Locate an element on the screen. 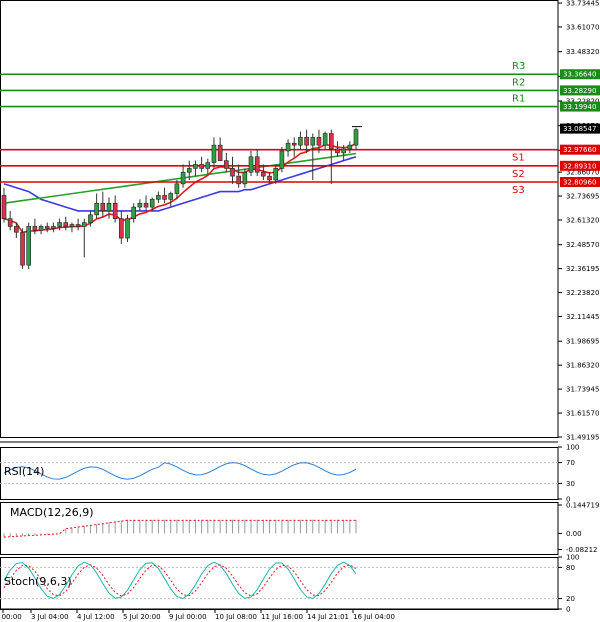  price-tick-label: 32.23820 is located at coordinates (582, 293).